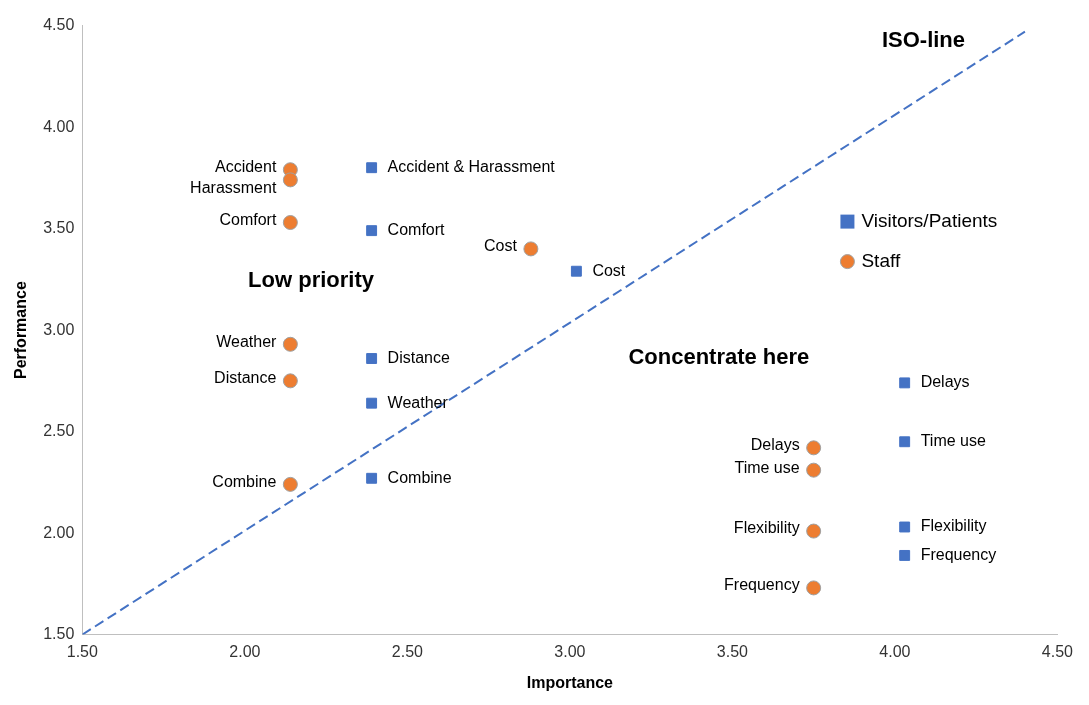 The image size is (1089, 705). Describe the element at coordinates (59, 532) in the screenshot. I see `y-tick-label: 2.00` at that location.